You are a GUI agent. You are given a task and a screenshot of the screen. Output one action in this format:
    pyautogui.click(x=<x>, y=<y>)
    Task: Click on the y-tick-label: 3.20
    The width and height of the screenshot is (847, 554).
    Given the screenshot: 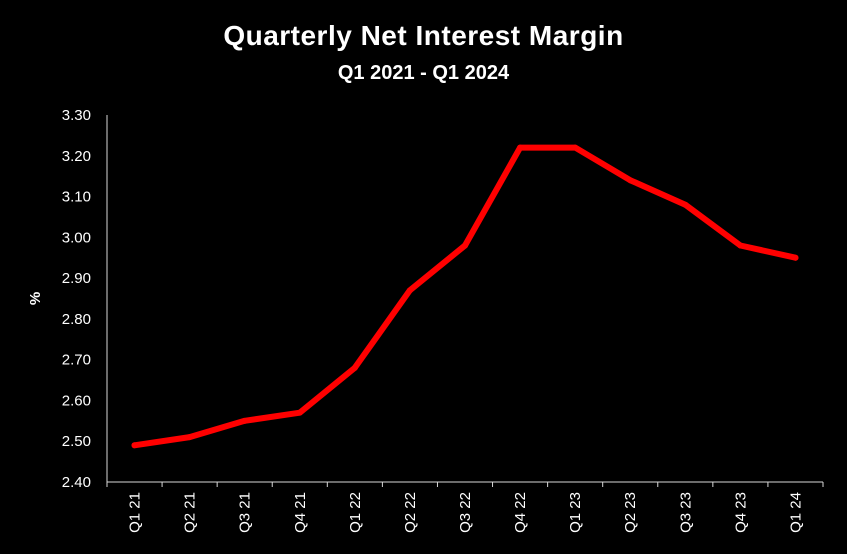 What is the action you would take?
    pyautogui.click(x=76, y=156)
    